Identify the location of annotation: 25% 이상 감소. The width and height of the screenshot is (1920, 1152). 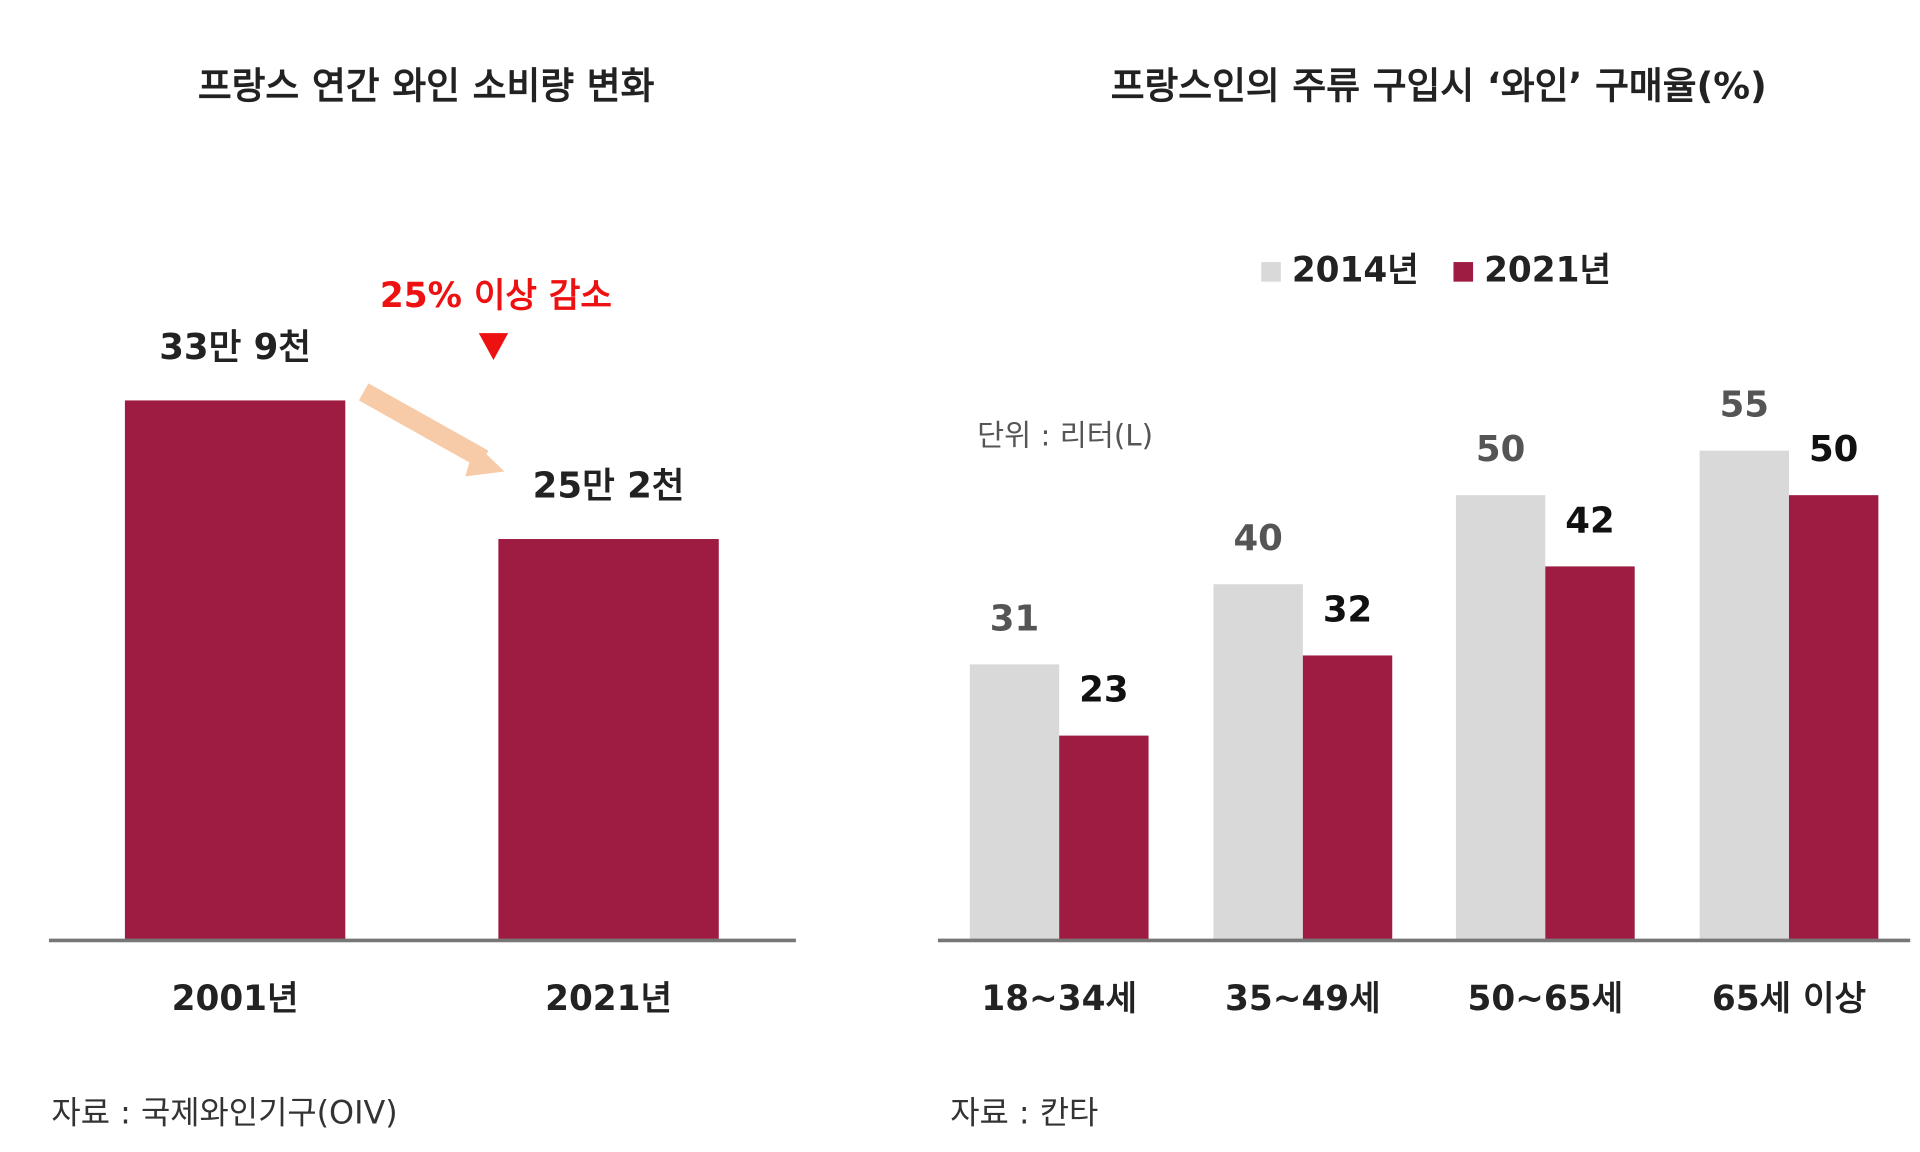
(496, 296).